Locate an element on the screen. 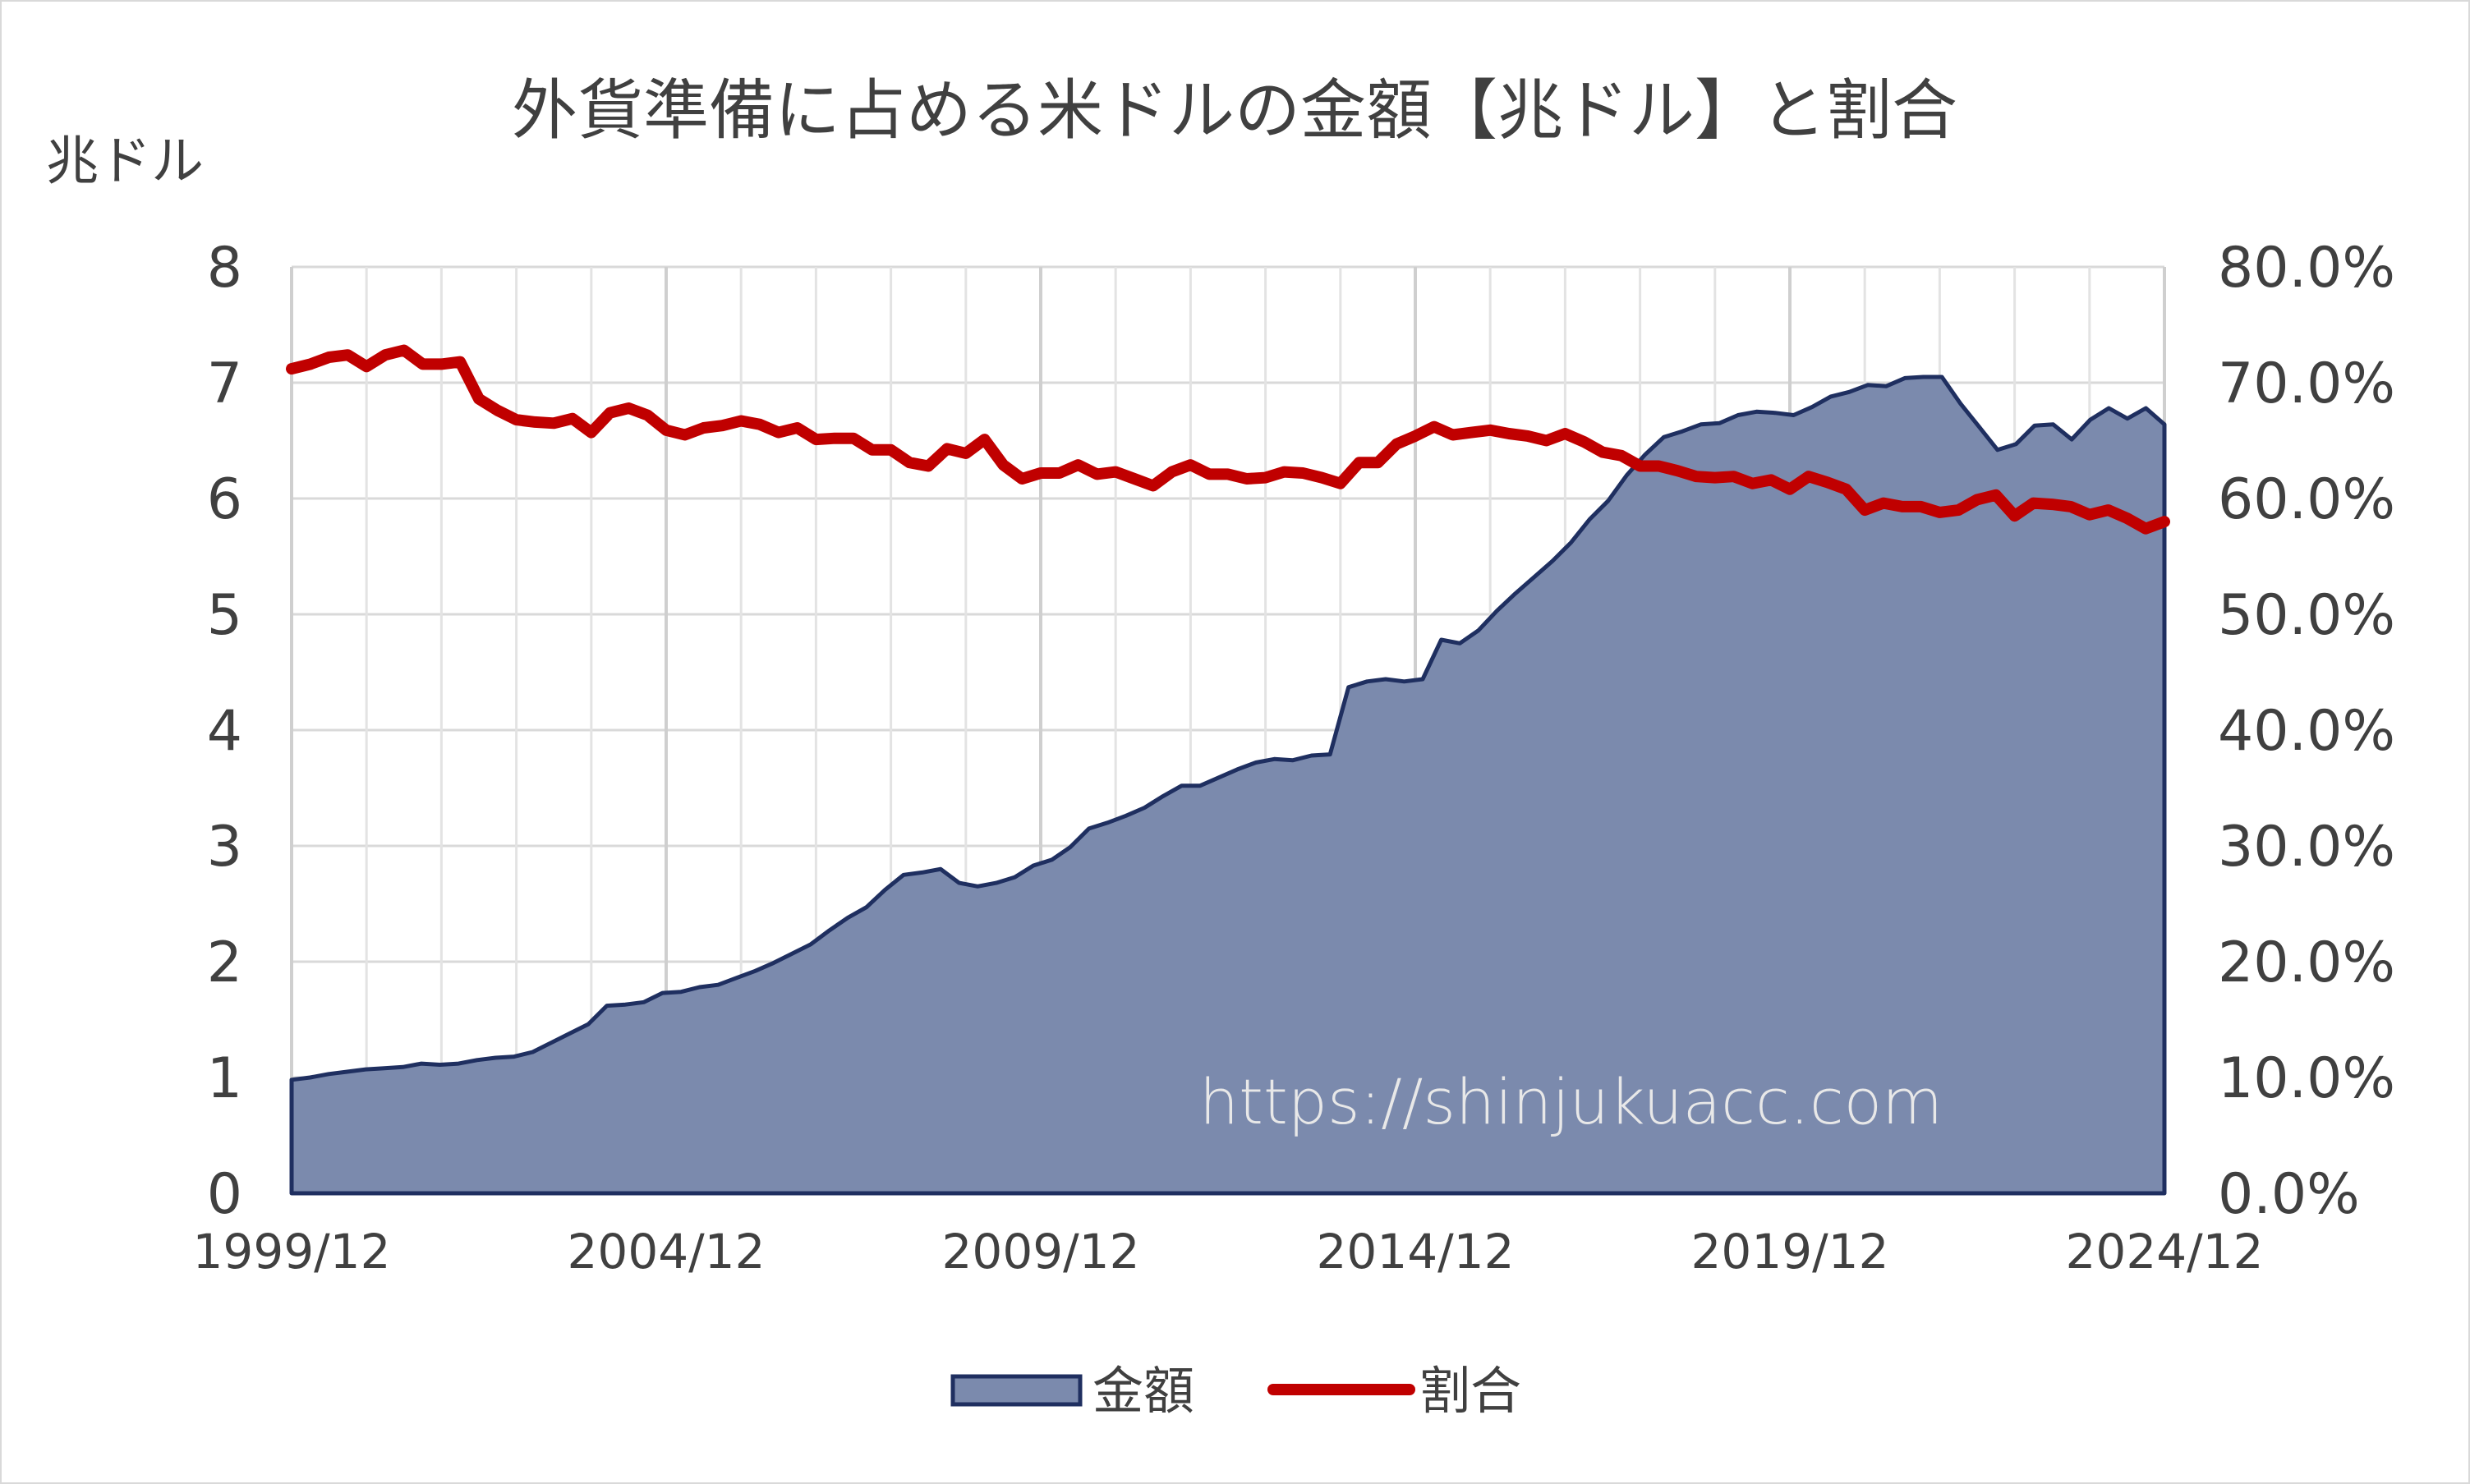  chart-title: 外貨準備に占める米ドルの金額【兆ドル】と割合 is located at coordinates (1234, 111).